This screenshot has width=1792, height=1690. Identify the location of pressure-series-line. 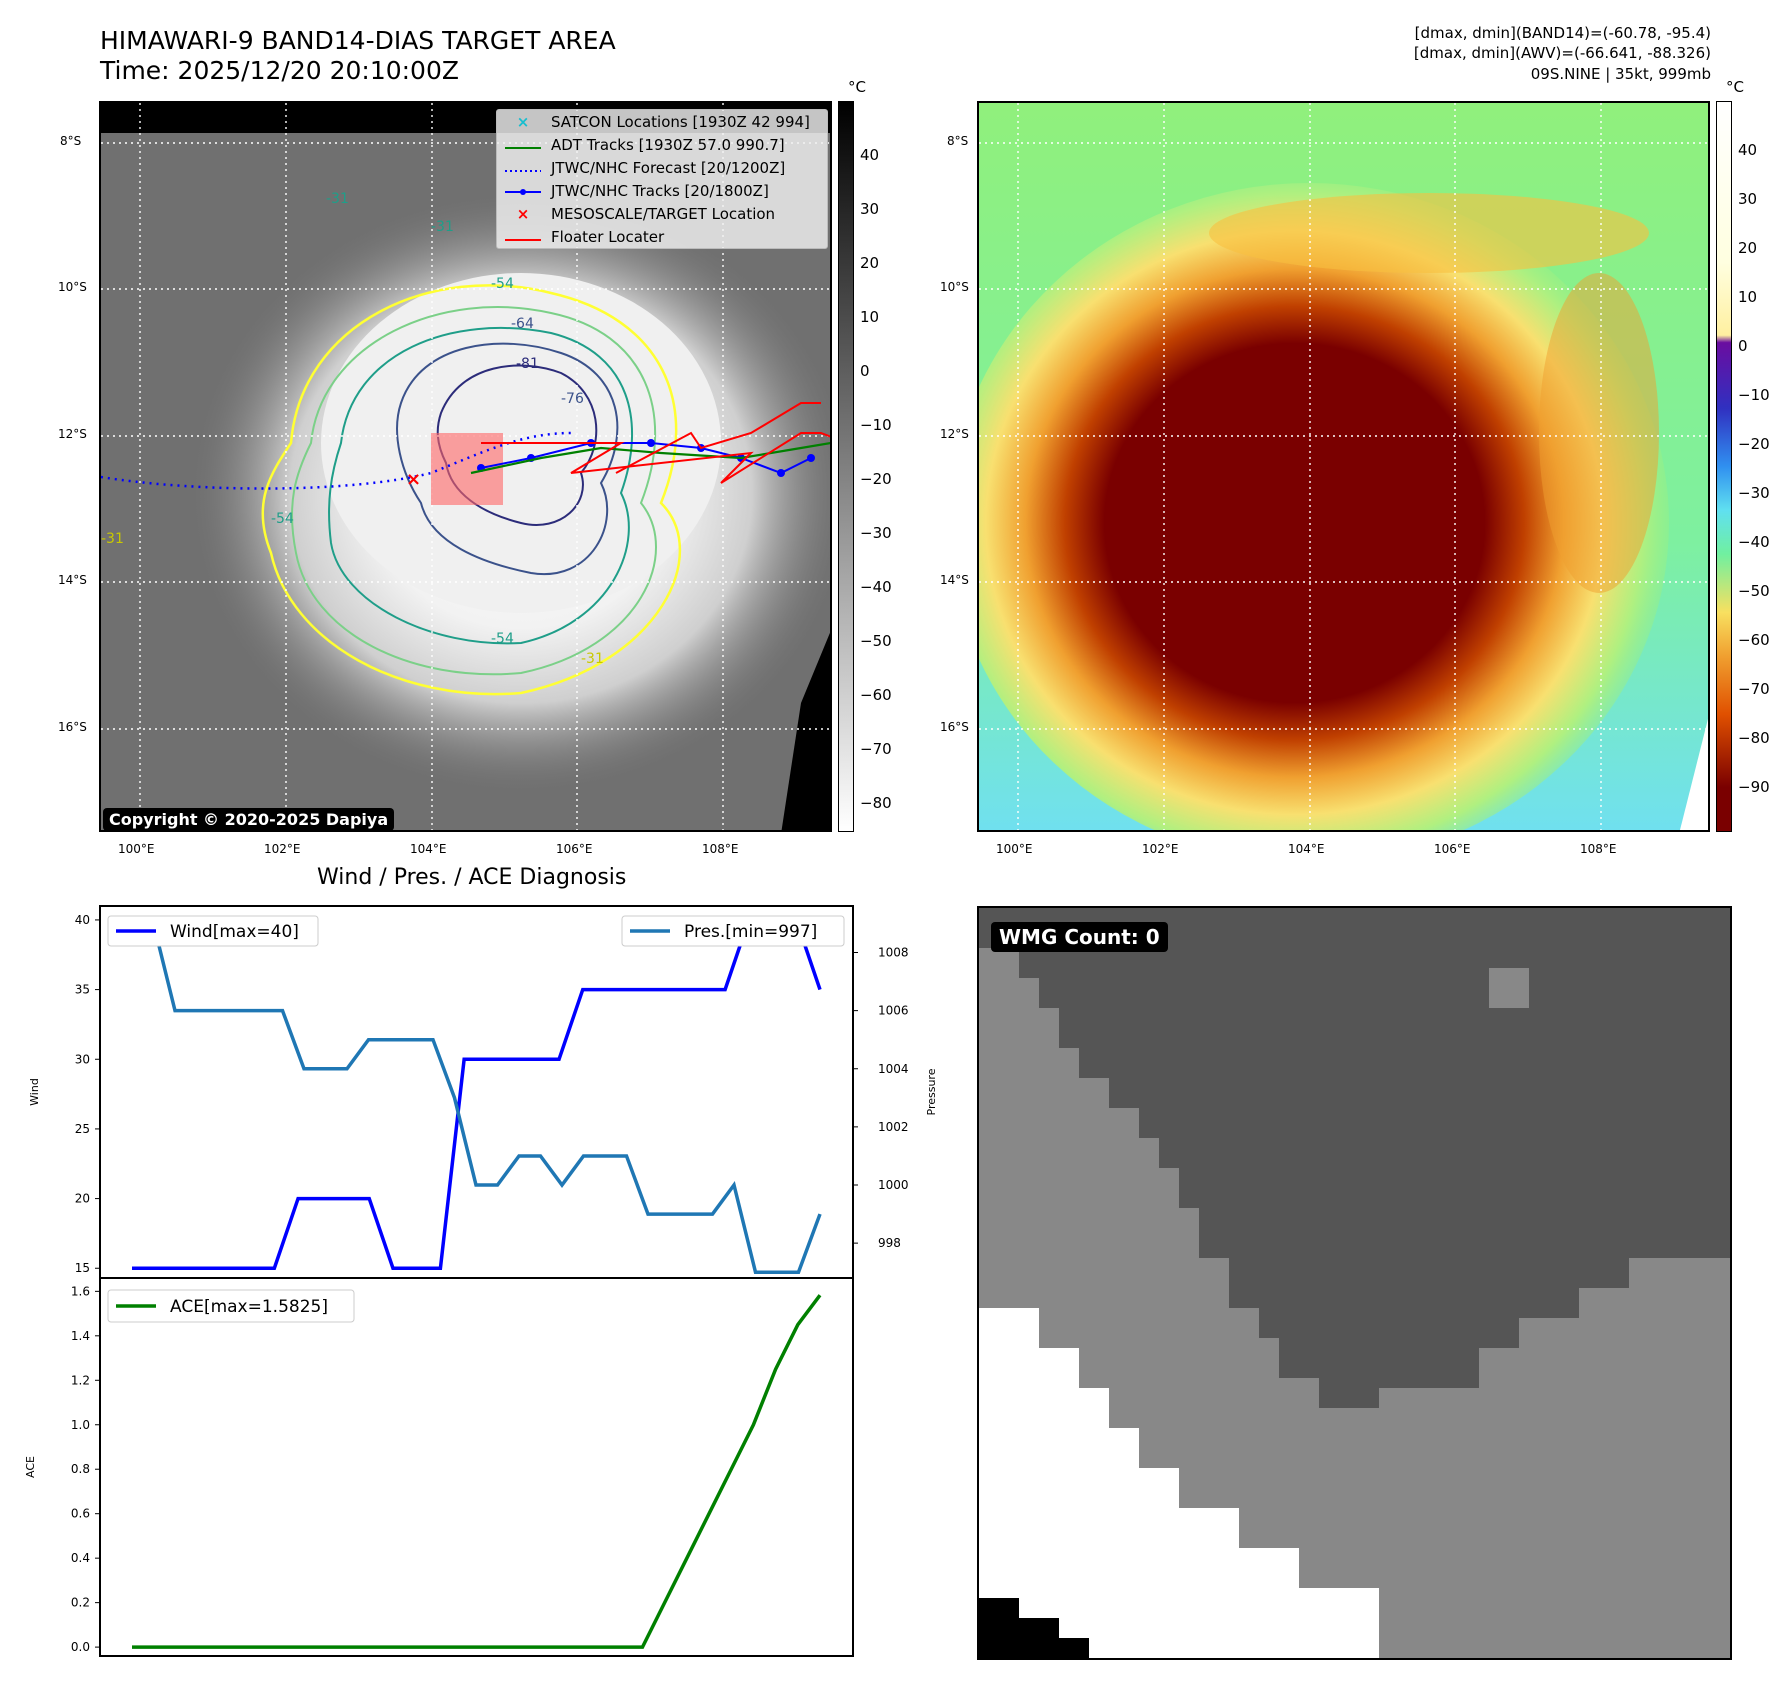
(477, 1097).